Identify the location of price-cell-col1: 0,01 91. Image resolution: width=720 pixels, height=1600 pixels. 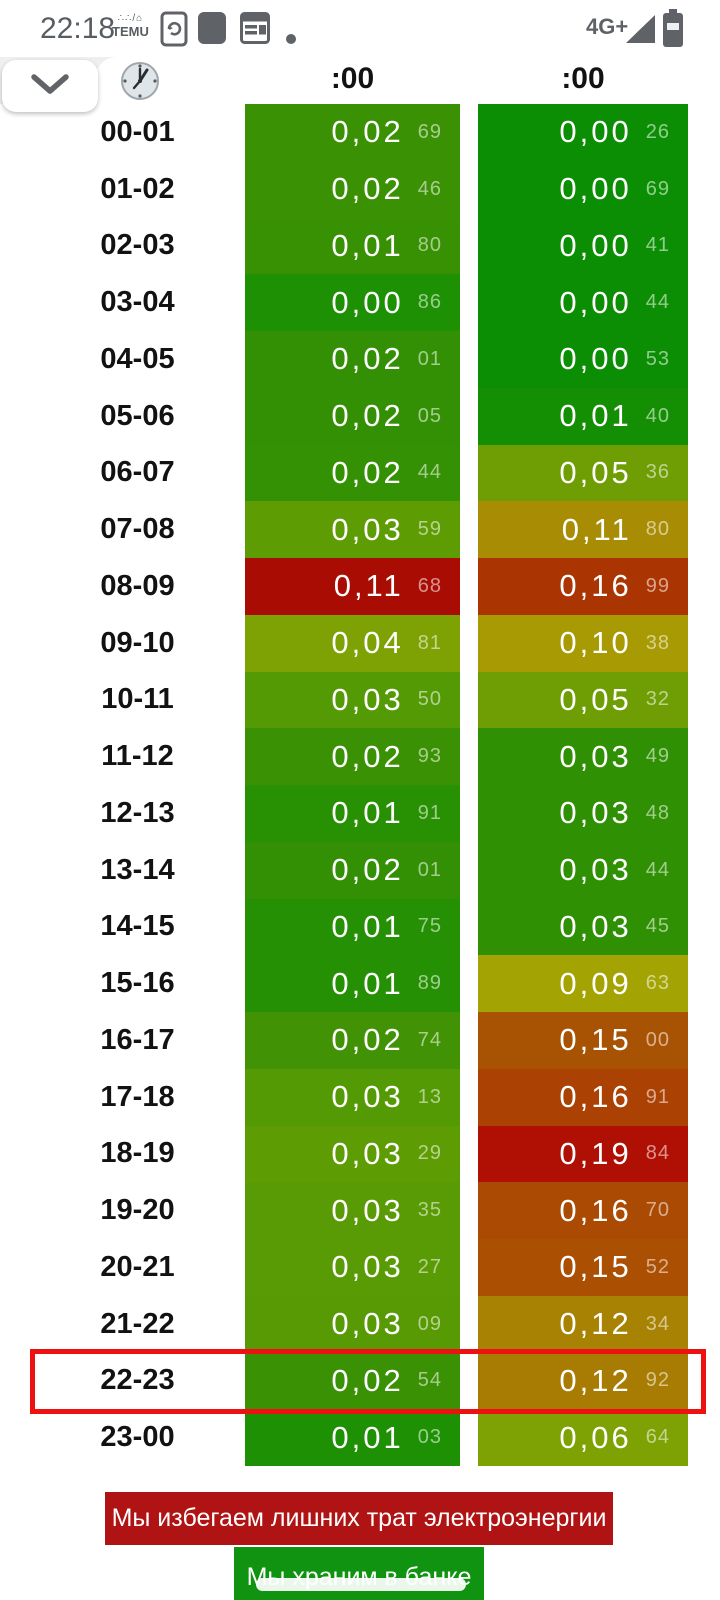
(352, 813).